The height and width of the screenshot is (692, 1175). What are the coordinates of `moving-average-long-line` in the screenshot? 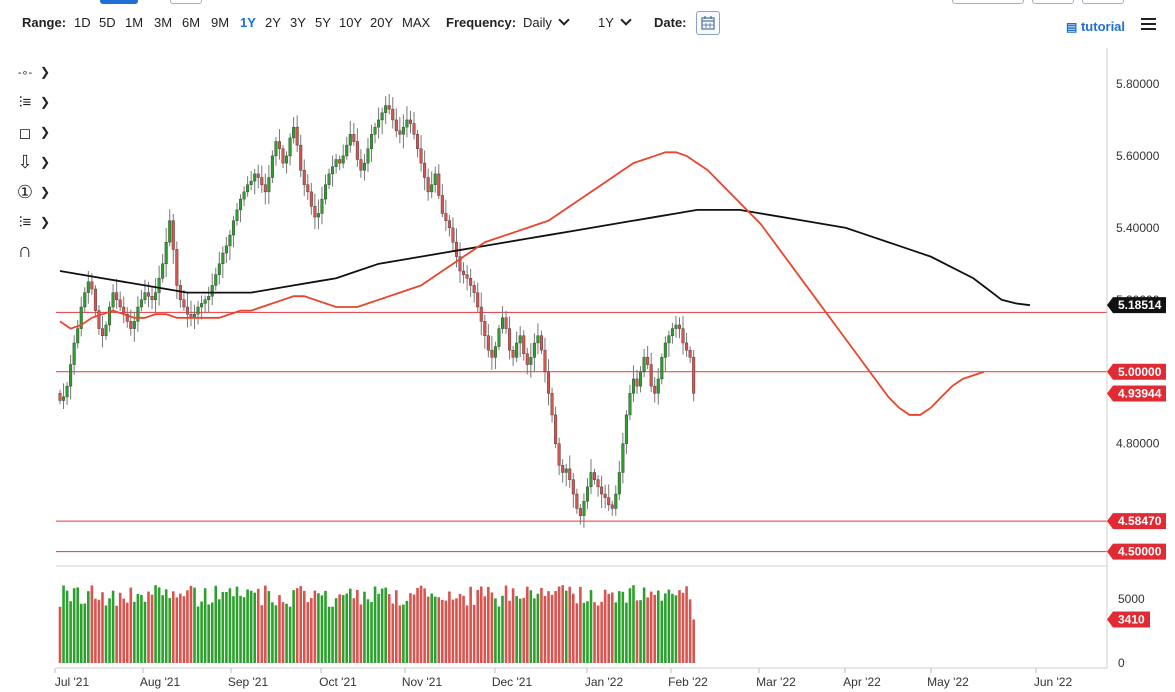 It's located at (545, 257).